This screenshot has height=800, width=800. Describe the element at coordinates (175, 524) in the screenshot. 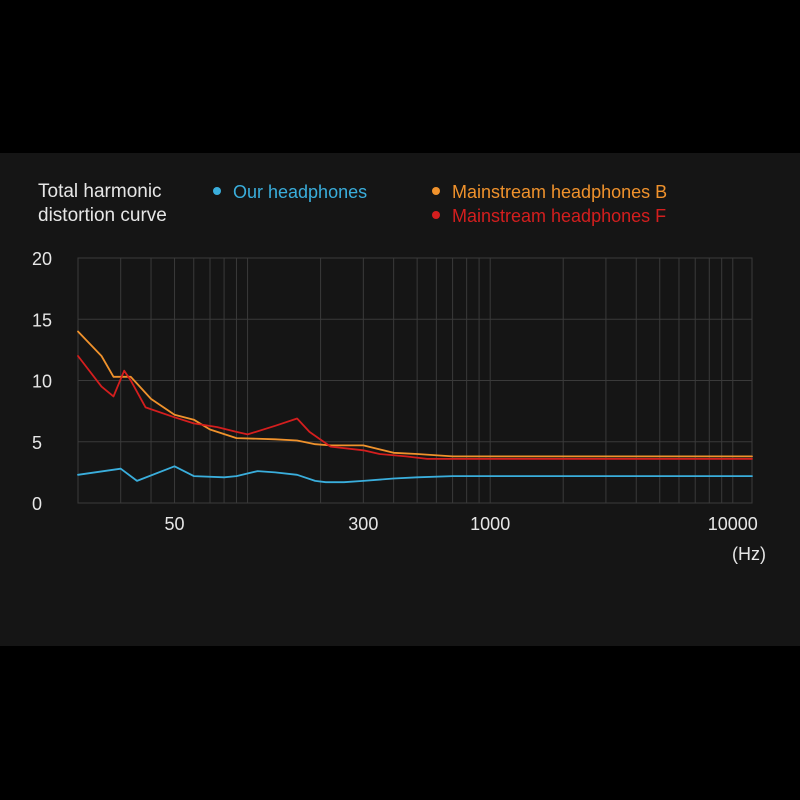

I see `x-tick-label: 50` at that location.